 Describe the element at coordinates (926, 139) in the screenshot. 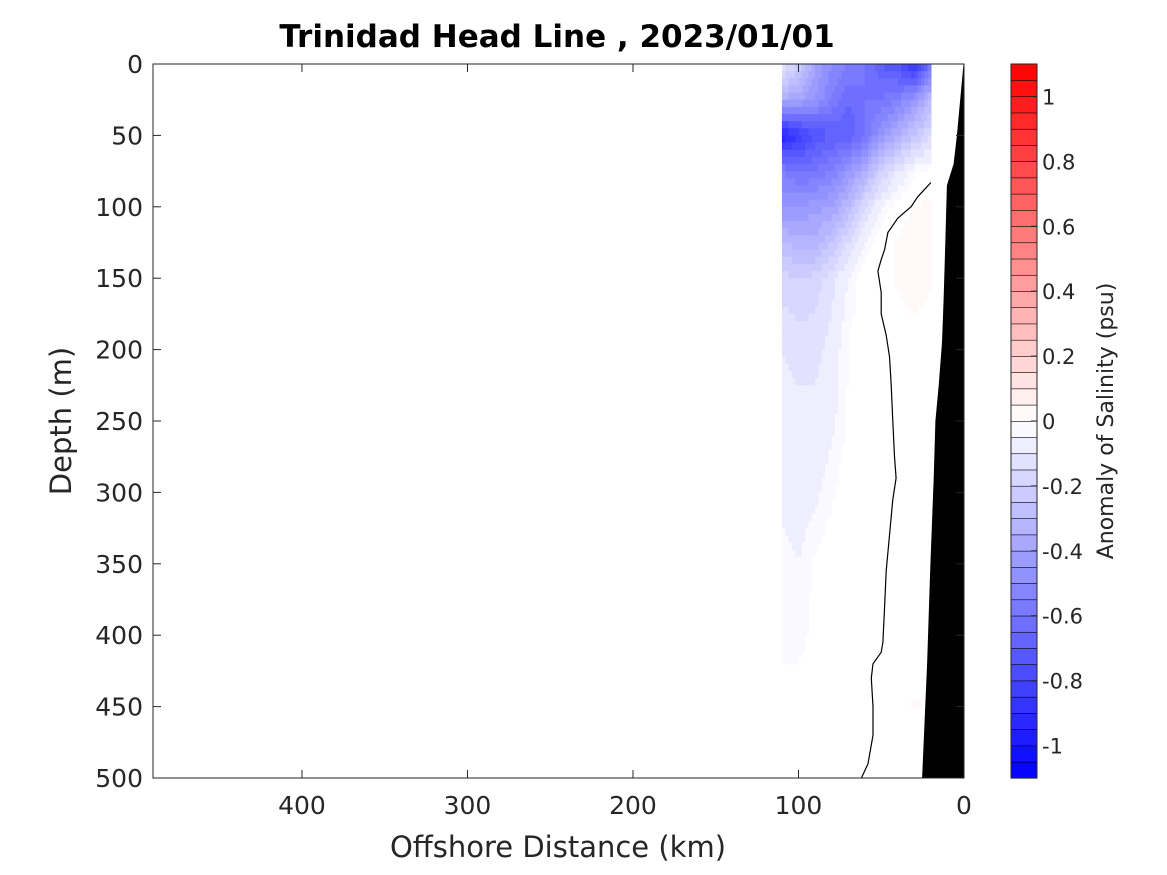

I see `field-cell-2050` at that location.